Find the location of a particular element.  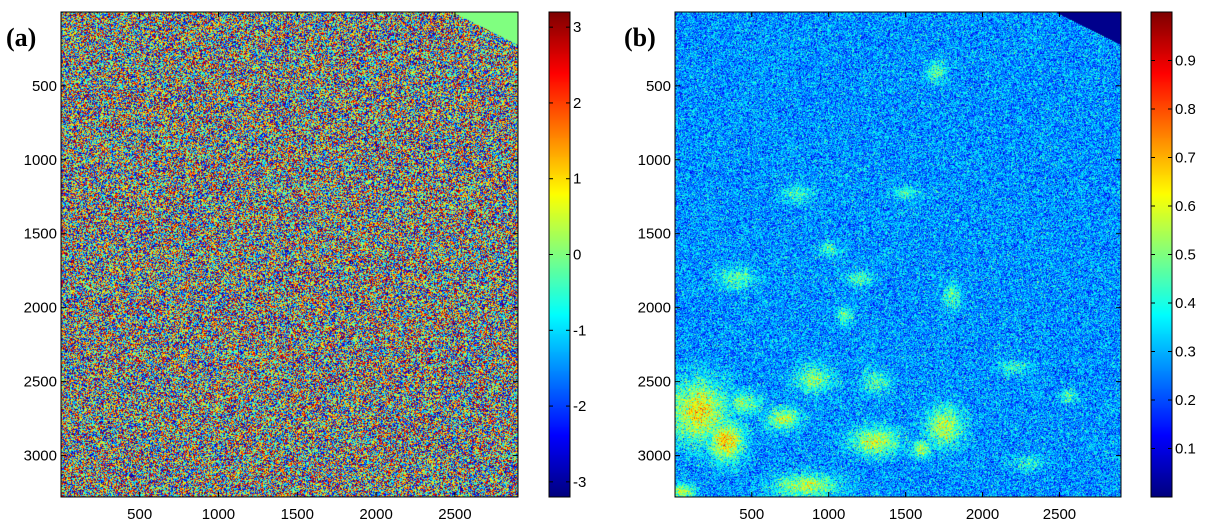

colorbar-tick-label: 0.7 is located at coordinates (1185, 158).